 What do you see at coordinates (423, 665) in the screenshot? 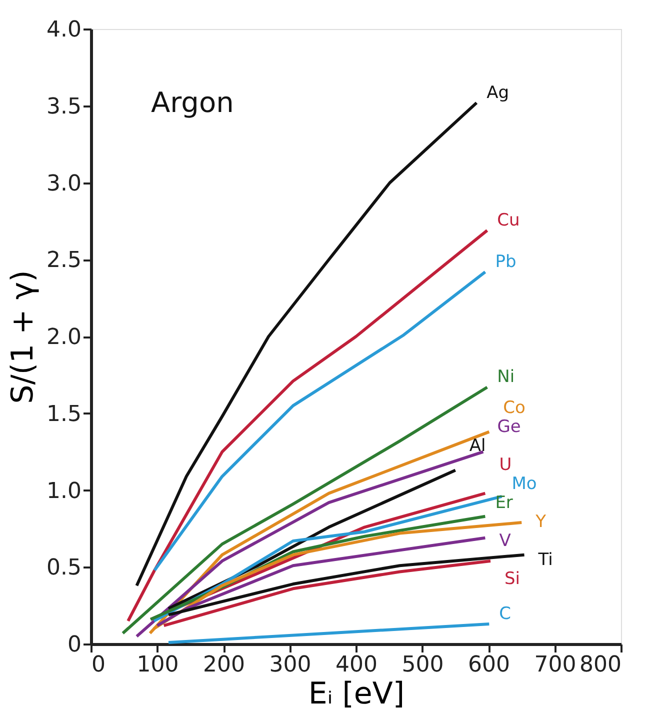
I see `x-tick-label: 500` at bounding box center [423, 665].